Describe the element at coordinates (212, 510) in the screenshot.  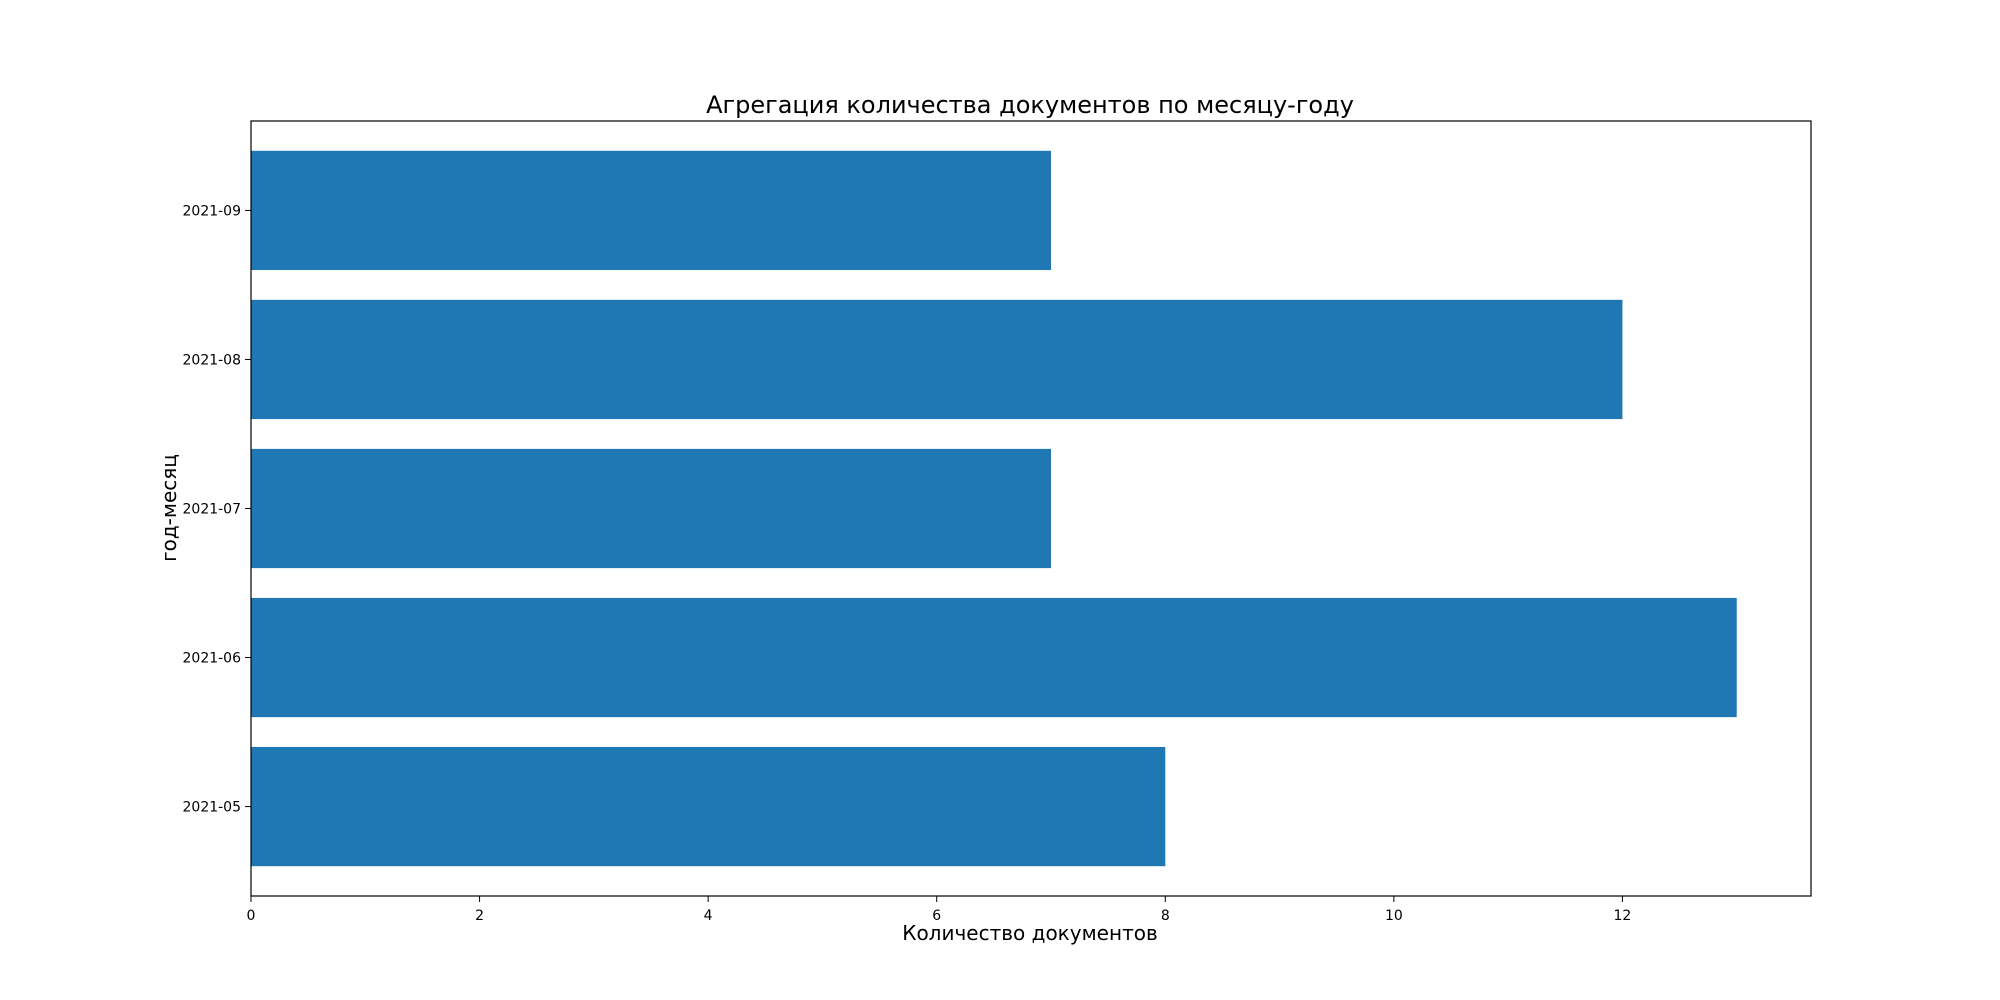
I see `y-tick-label: 2021-07` at that location.